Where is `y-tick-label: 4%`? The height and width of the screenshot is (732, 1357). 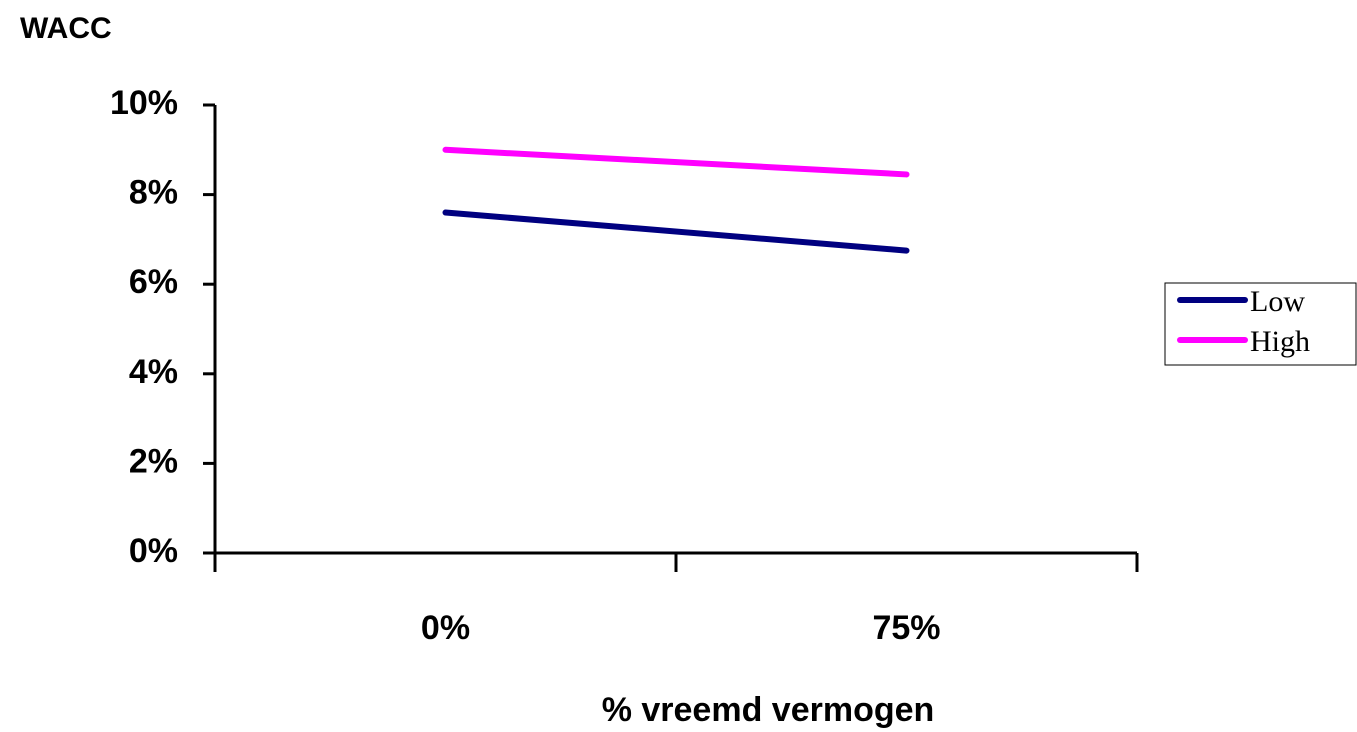
y-tick-label: 4% is located at coordinates (153, 372).